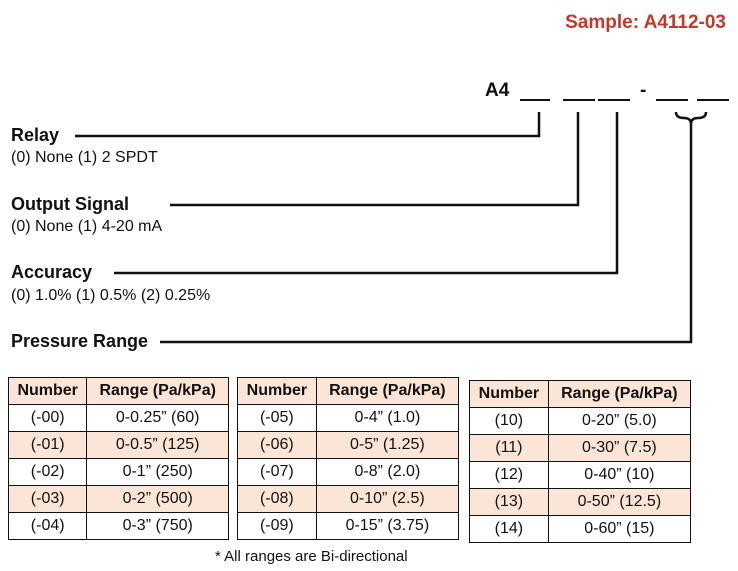 The width and height of the screenshot is (738, 571). Describe the element at coordinates (387, 445) in the screenshot. I see `row-range: 0-5” (1.25)` at that location.